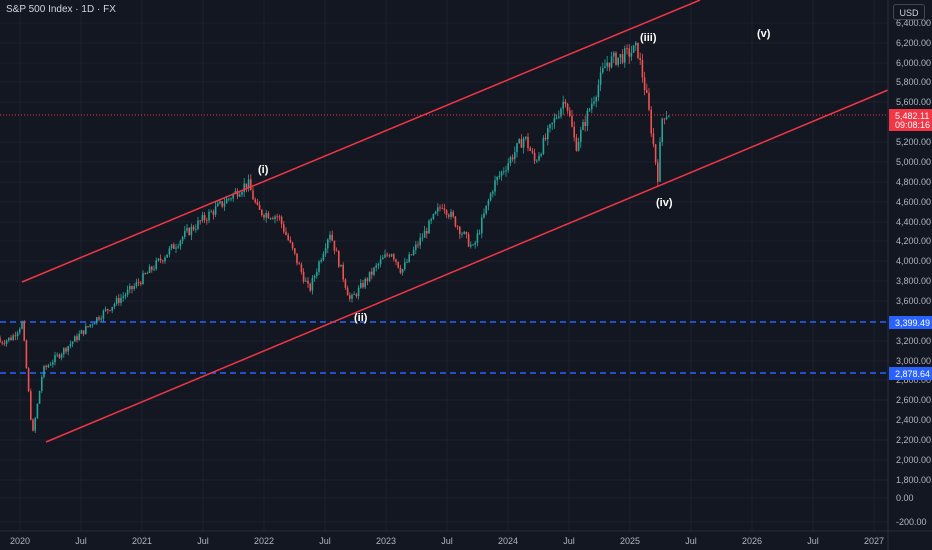 This screenshot has height=550, width=932. I want to click on wave-label-1: (i), so click(263, 170).